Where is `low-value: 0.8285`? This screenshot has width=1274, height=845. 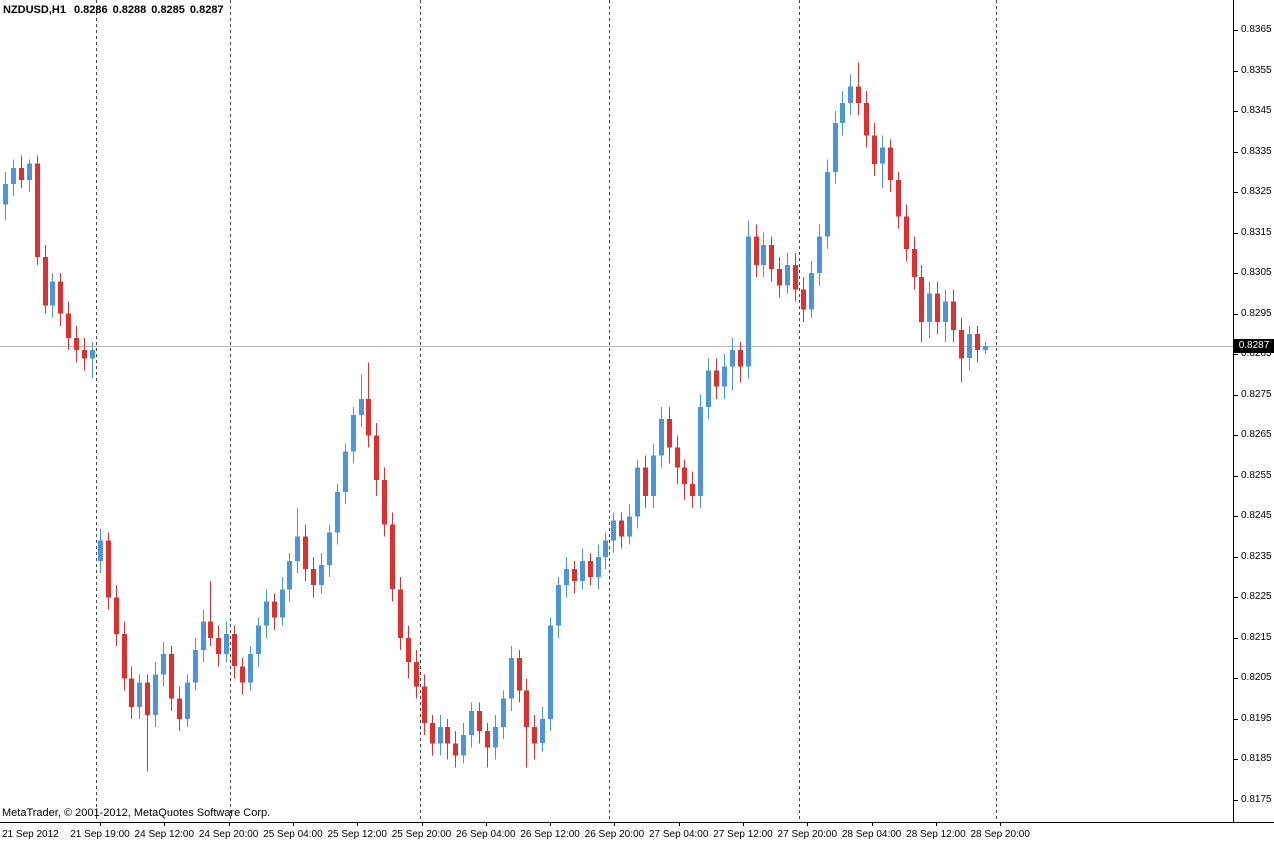
low-value: 0.8285 is located at coordinates (168, 10).